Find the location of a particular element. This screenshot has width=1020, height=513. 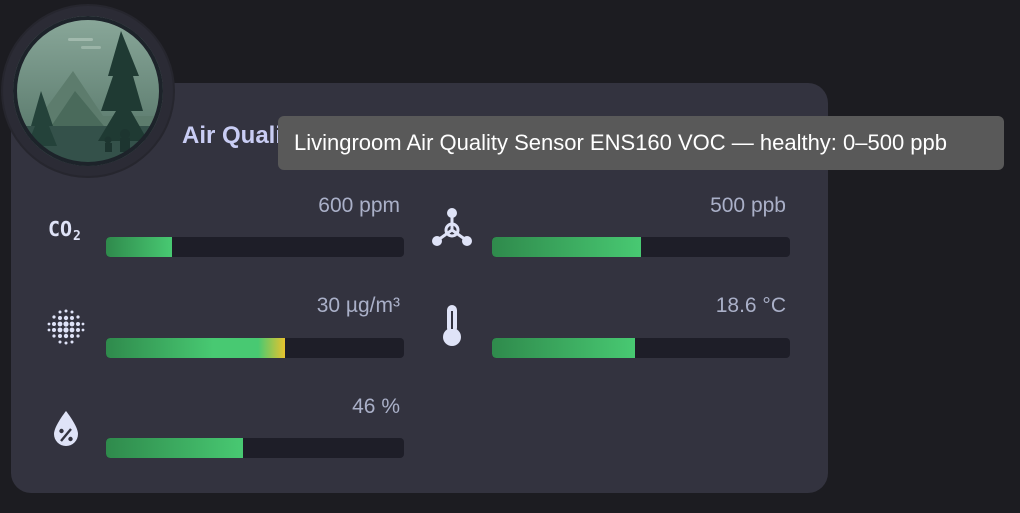

voc-value: 500 ppb is located at coordinates (748, 205).